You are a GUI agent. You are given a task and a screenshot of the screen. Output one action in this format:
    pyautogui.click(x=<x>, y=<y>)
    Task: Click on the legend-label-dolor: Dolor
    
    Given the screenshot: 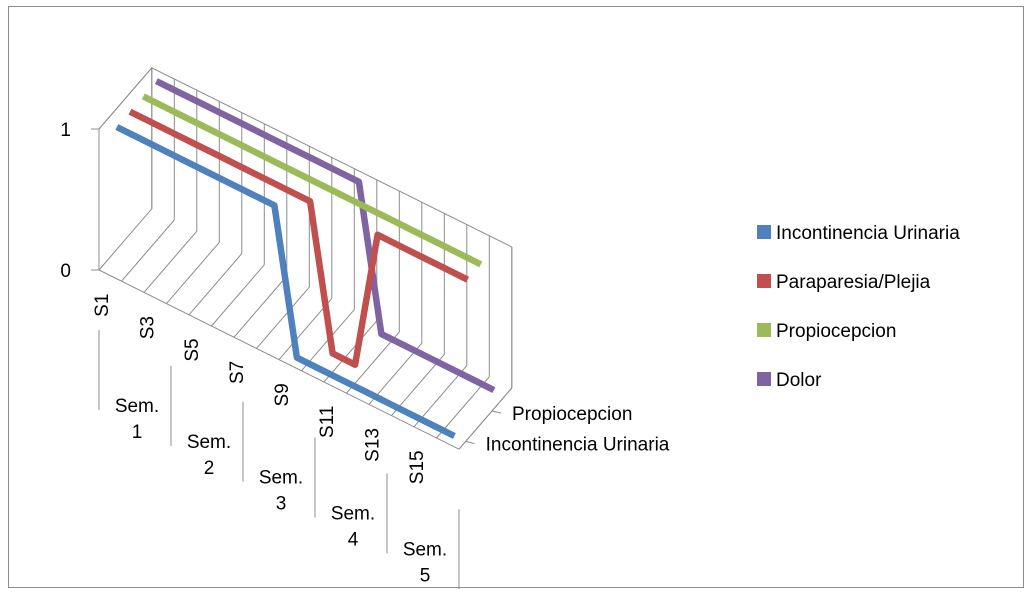 What is the action you would take?
    pyautogui.click(x=799, y=380)
    